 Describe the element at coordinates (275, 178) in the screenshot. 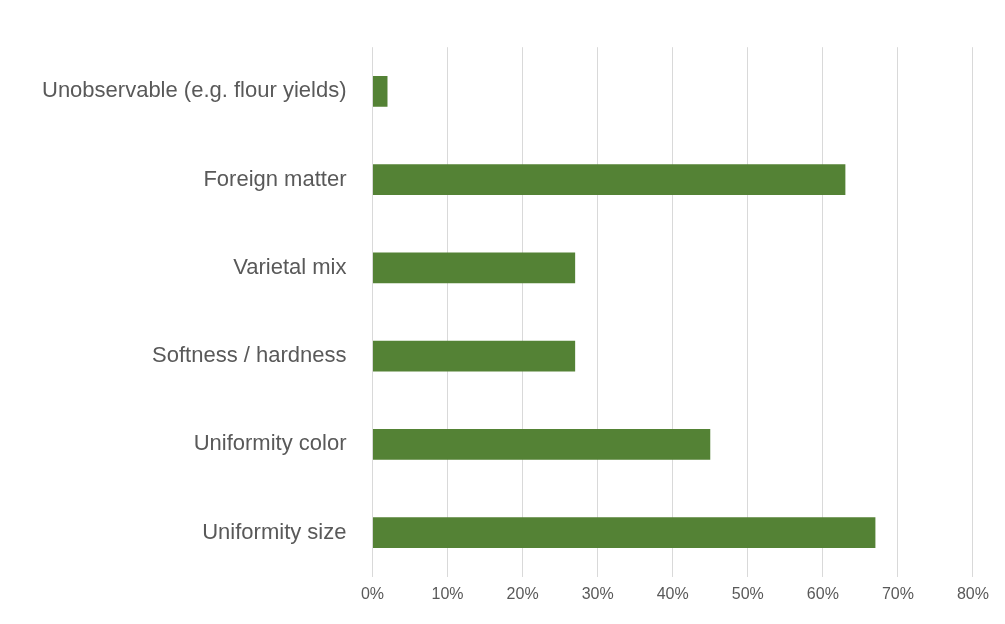

I see `y-tick-label: Foreign matter` at that location.